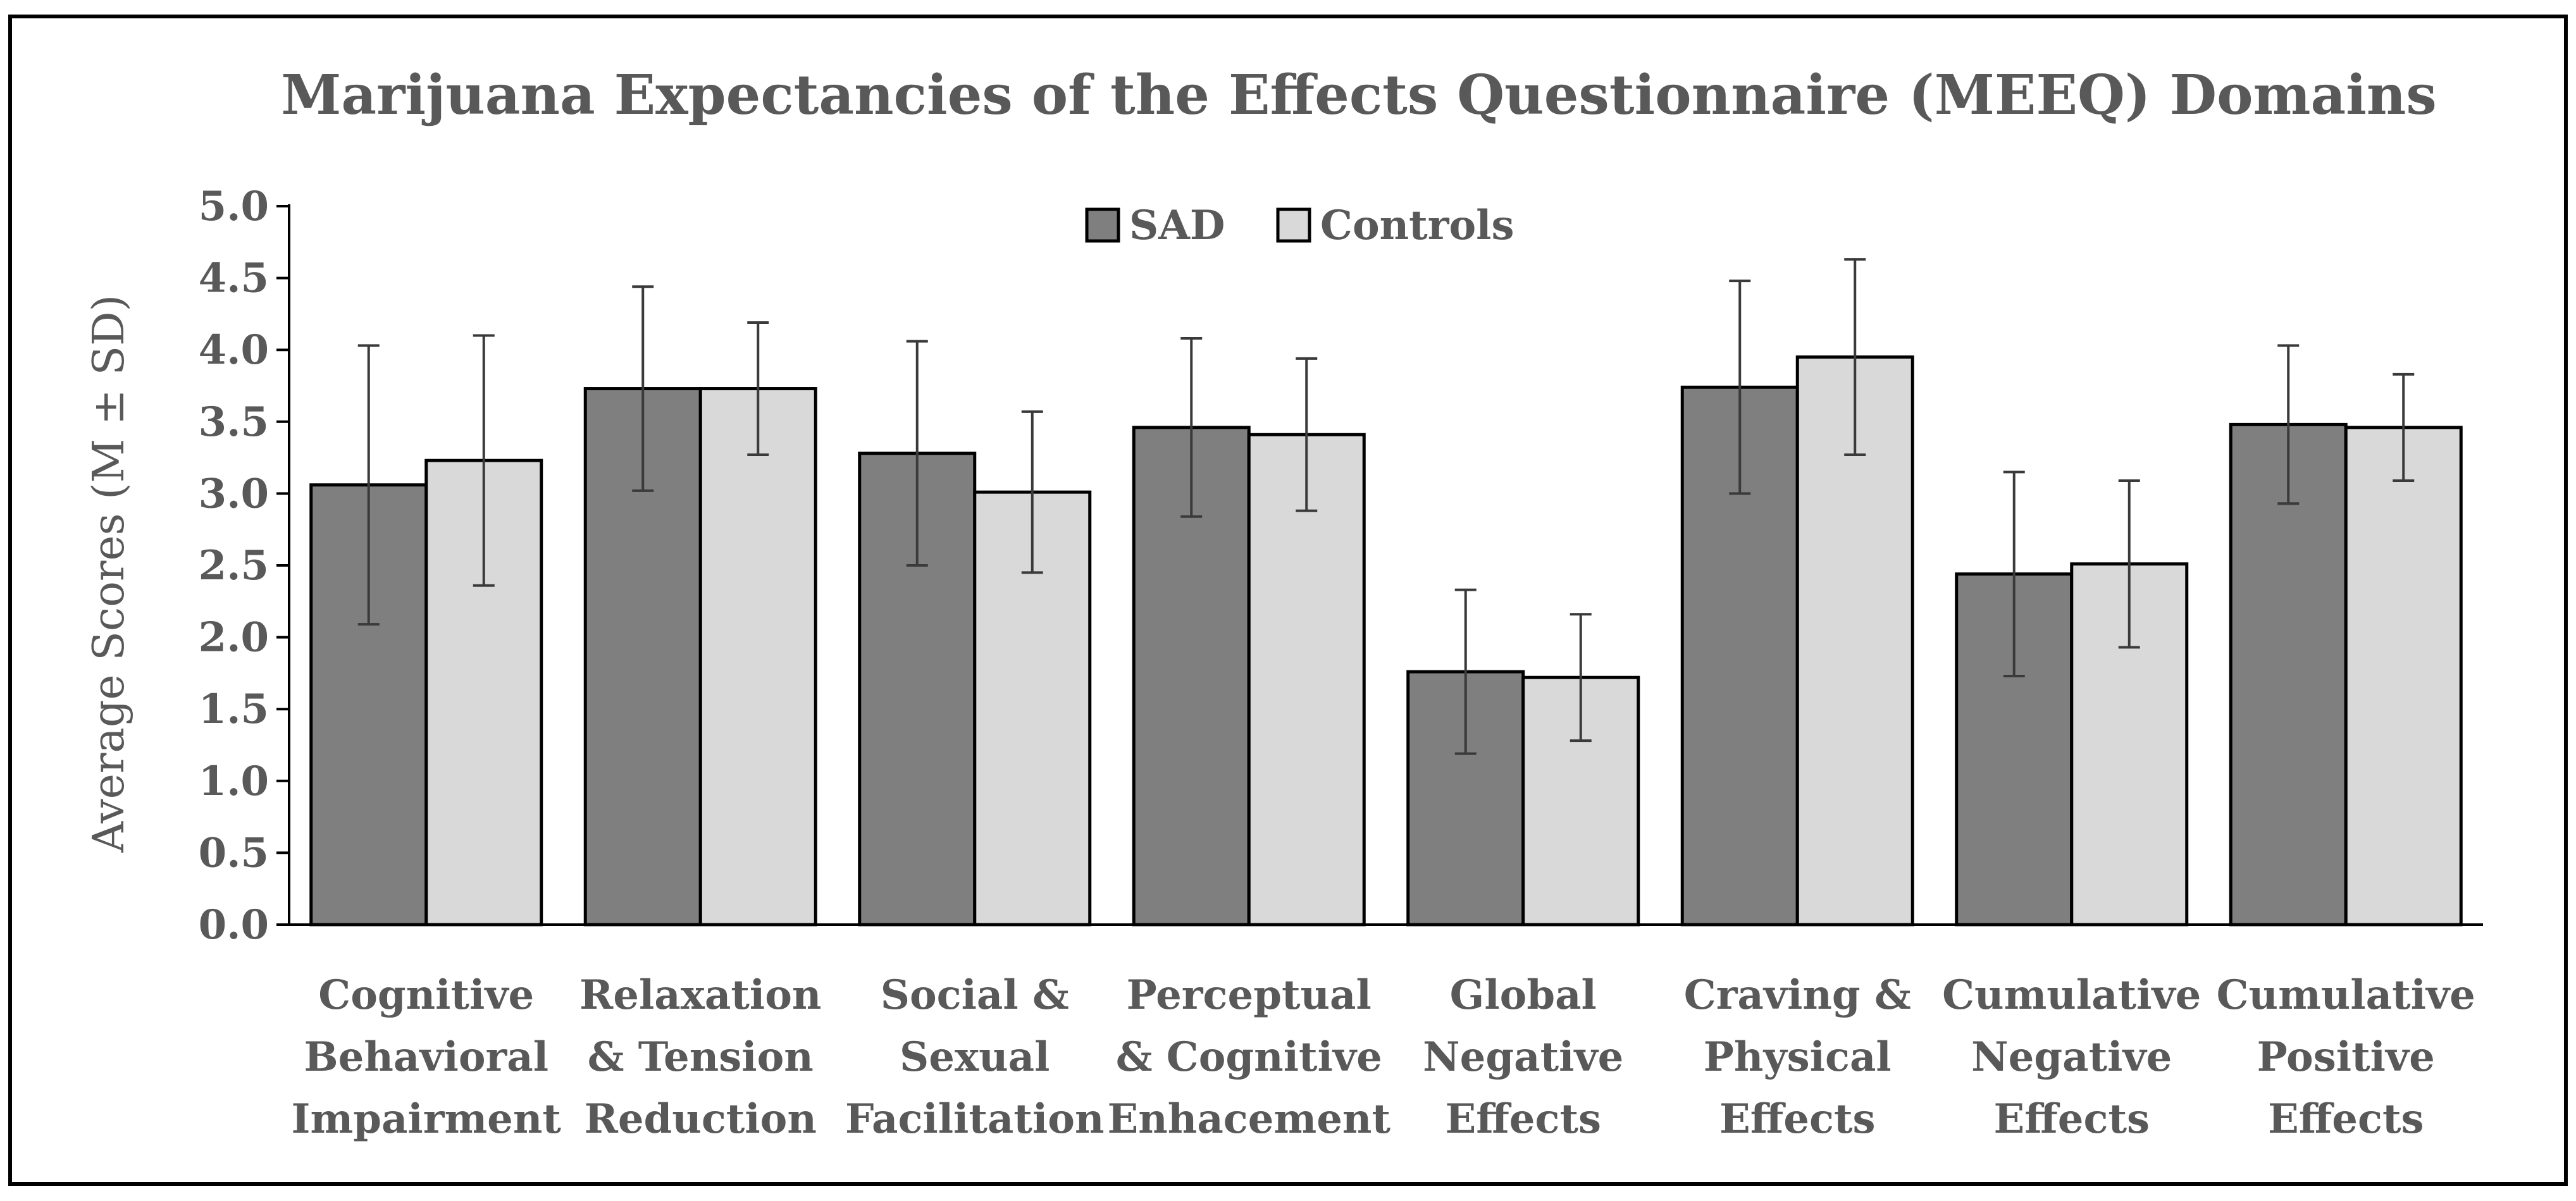 Image resolution: width=2576 pixels, height=1201 pixels. I want to click on y-tick-label: 0.0, so click(234, 925).